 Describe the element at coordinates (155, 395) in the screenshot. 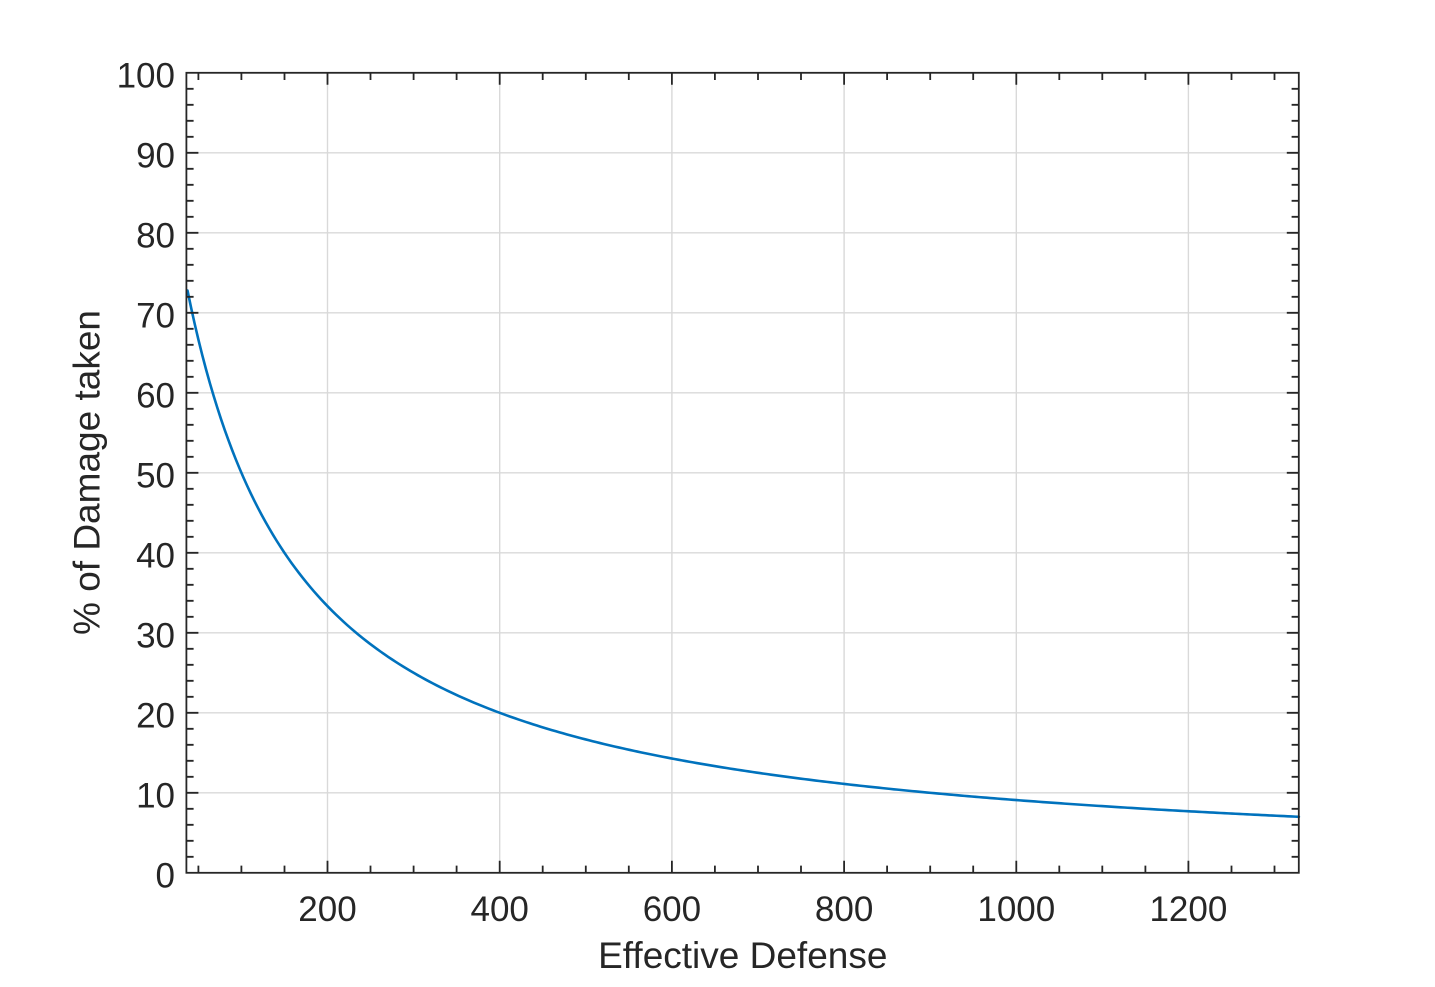

I see `svg-text: 60` at that location.